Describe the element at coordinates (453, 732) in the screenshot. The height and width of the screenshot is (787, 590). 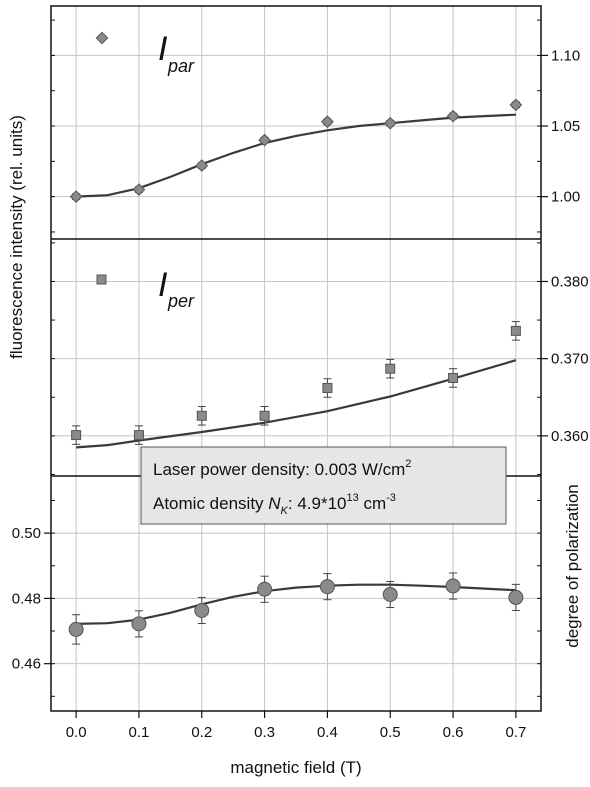
I see `x-tick-label: 0.6` at that location.